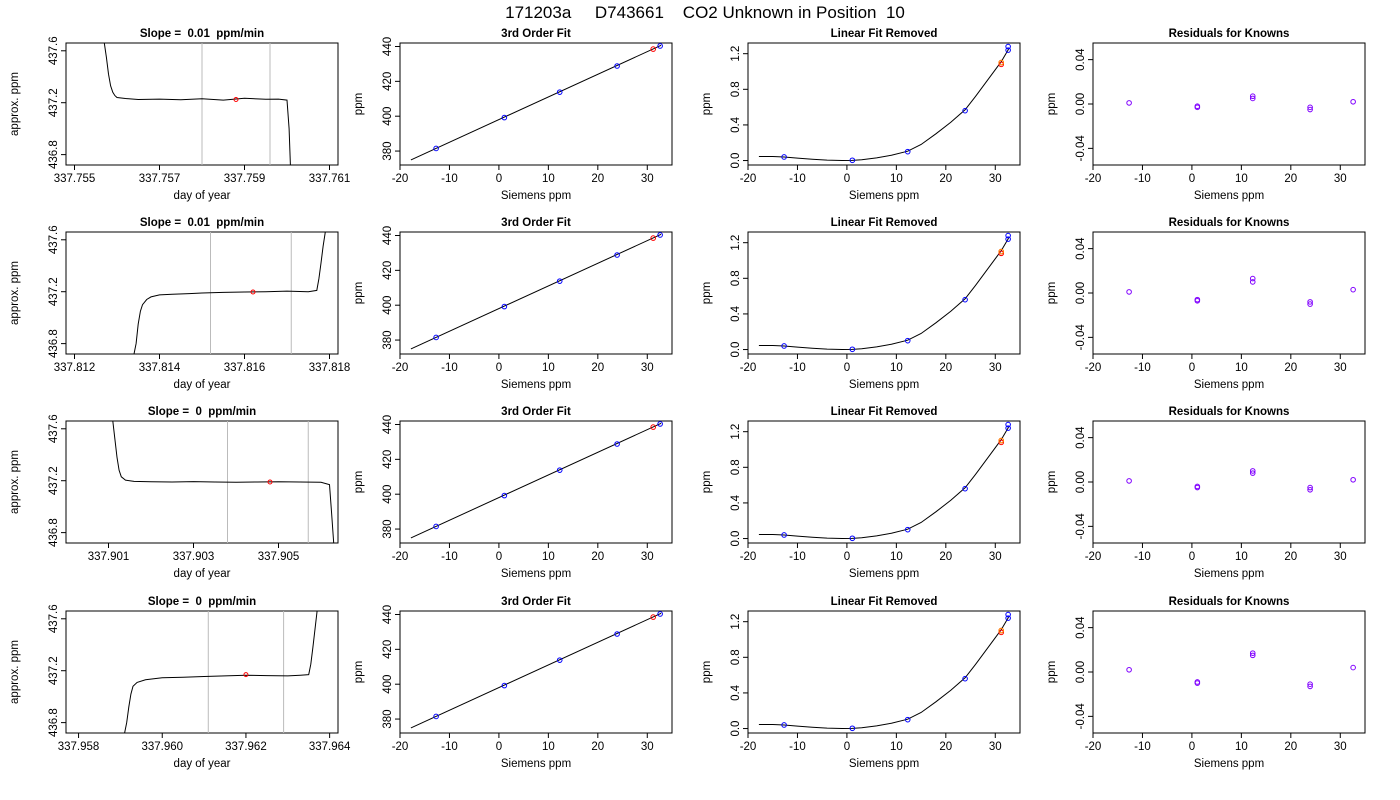 The height and width of the screenshot is (800, 1400). I want to click on x-tick-label: 337.960, so click(162, 747).